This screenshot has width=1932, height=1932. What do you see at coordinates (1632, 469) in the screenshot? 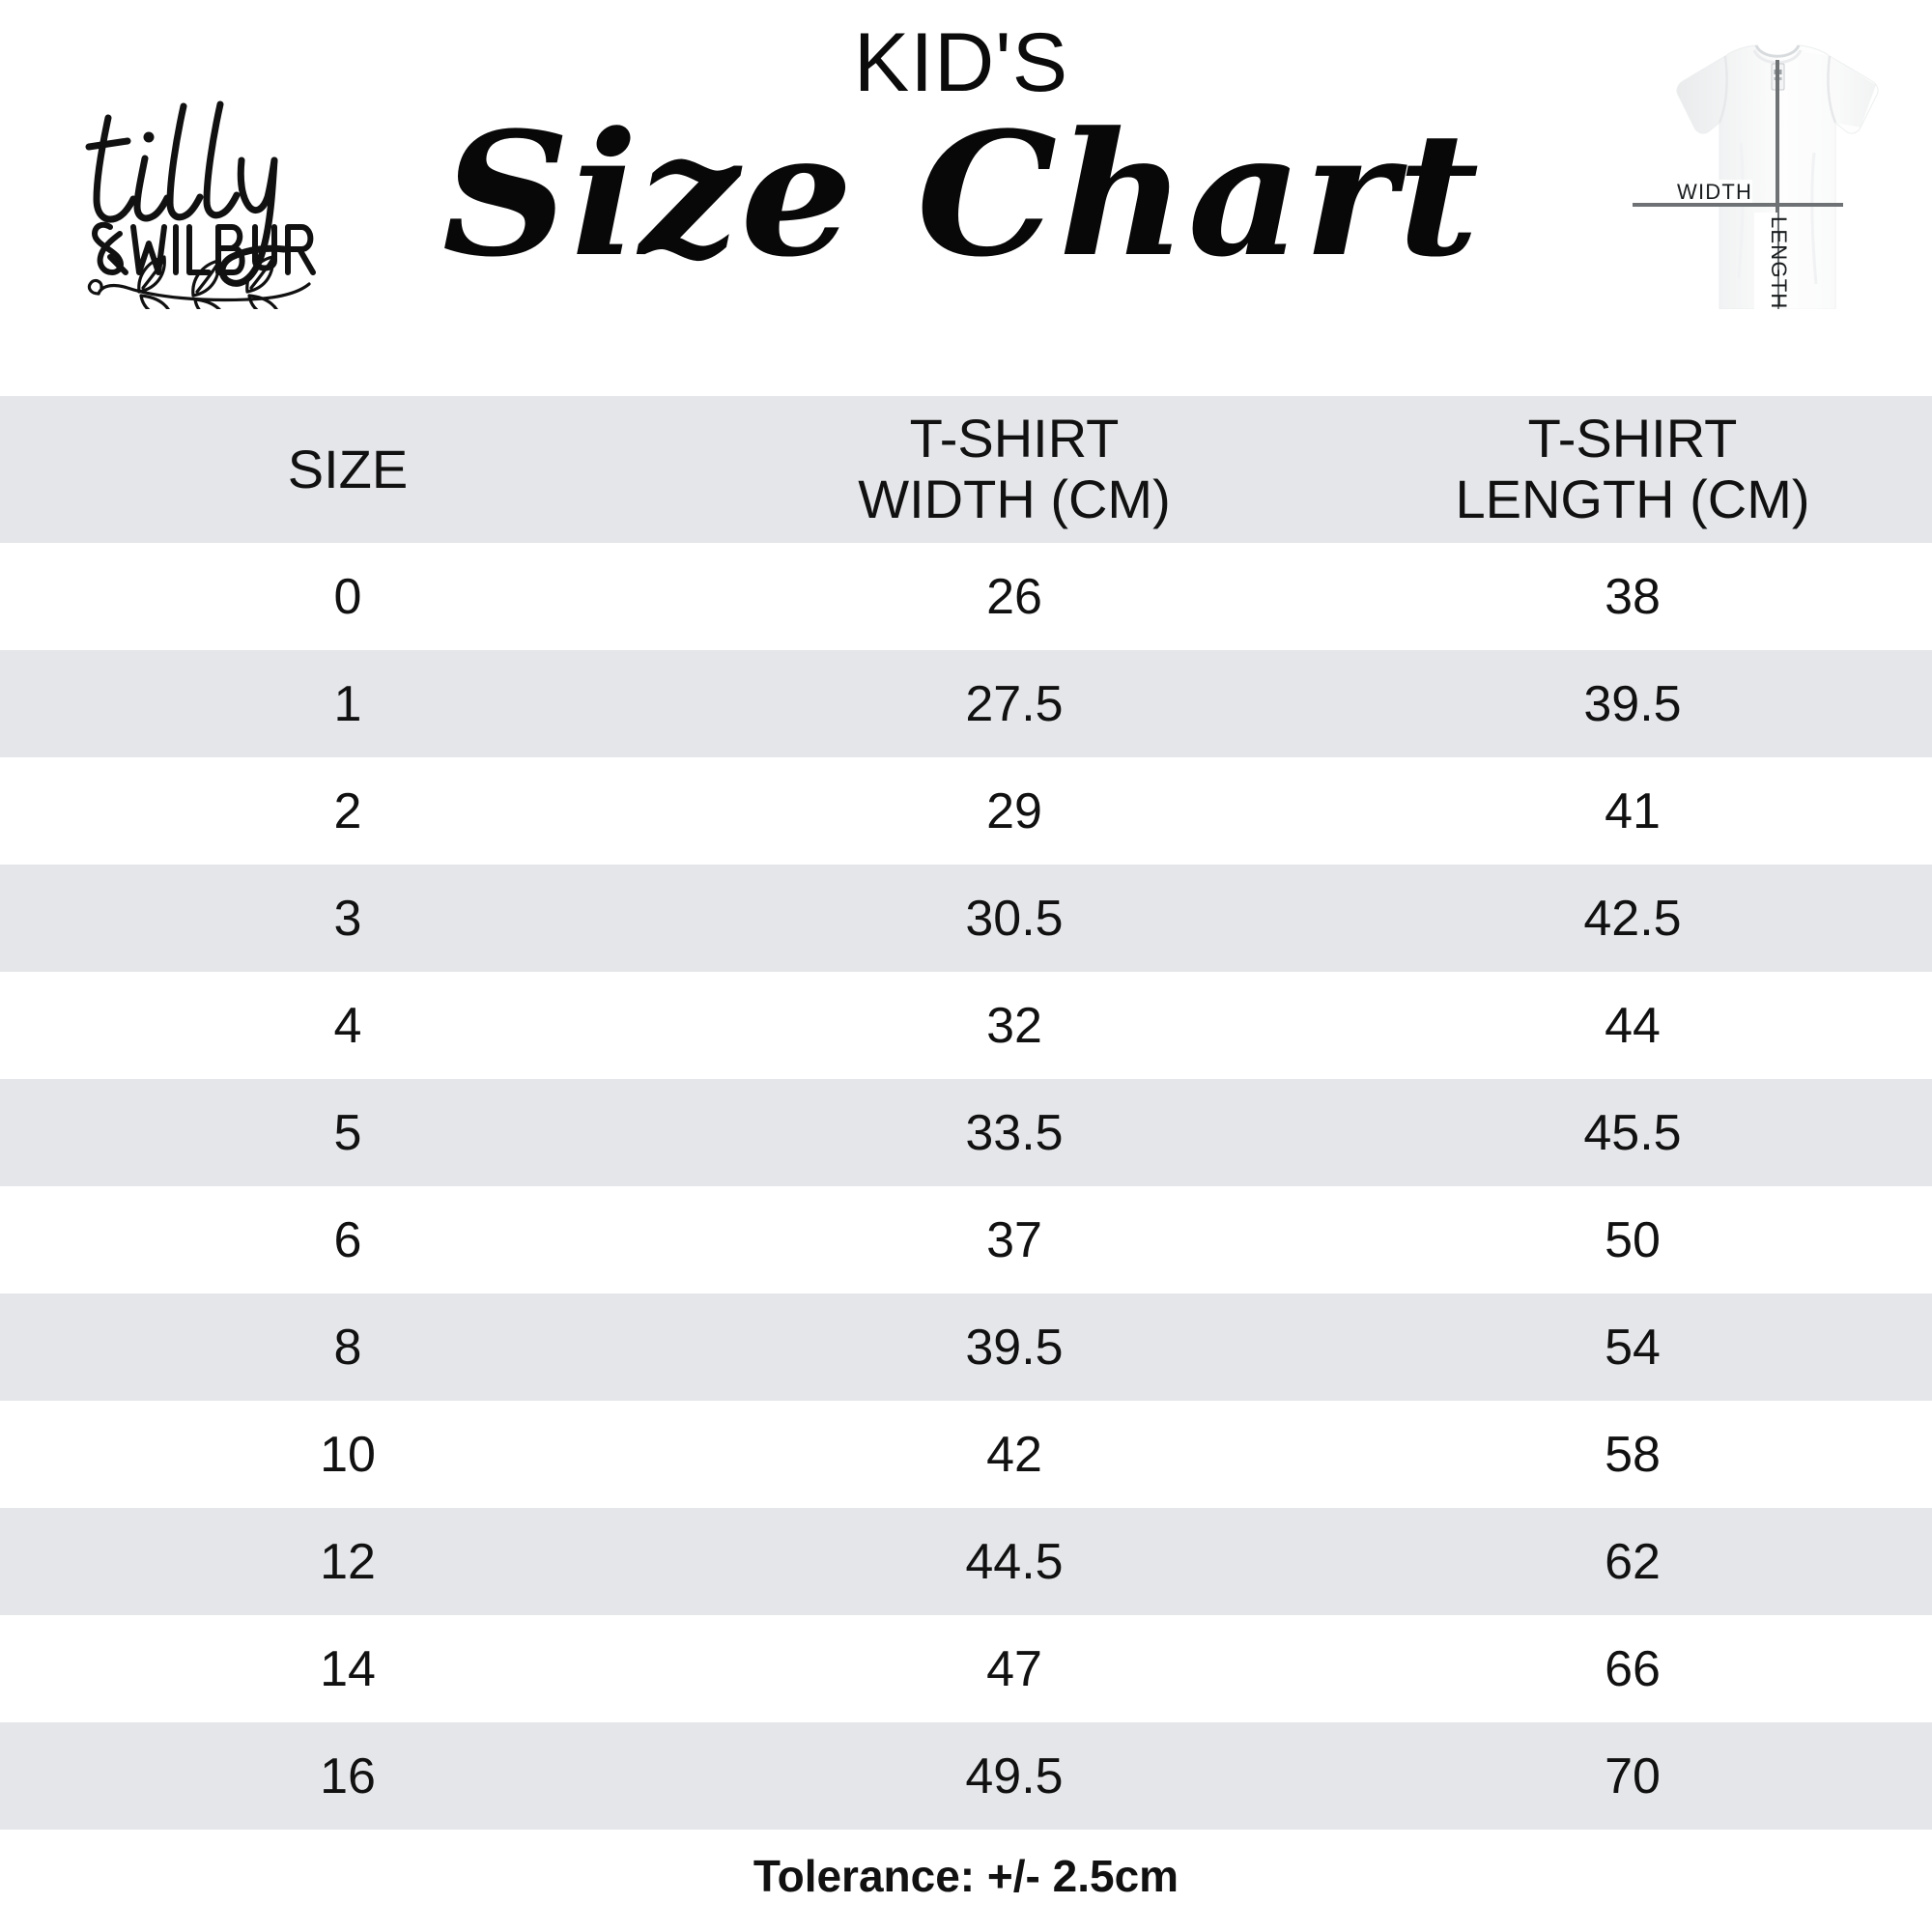
I see `column-header-length: T-SHIRT LENGTH (CM)` at bounding box center [1632, 469].